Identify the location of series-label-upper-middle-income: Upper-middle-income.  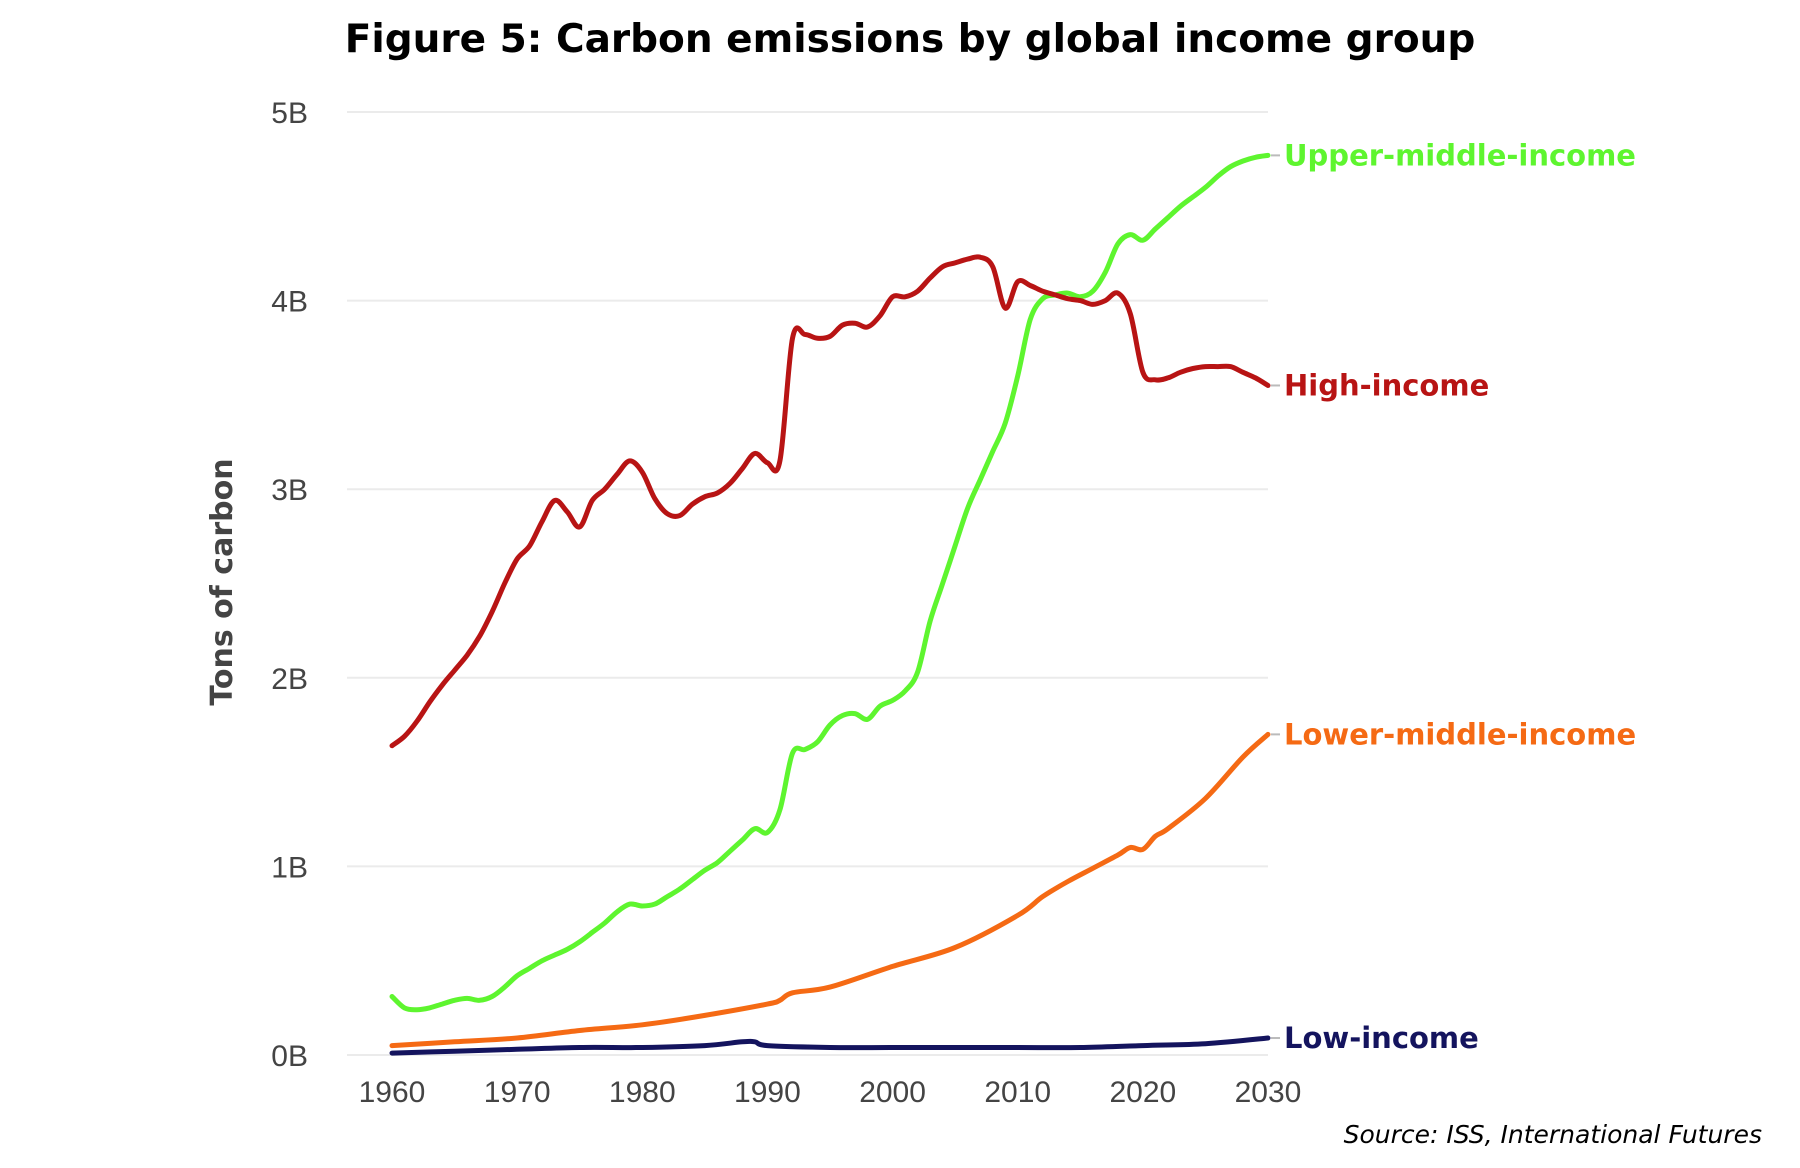
(1460, 155).